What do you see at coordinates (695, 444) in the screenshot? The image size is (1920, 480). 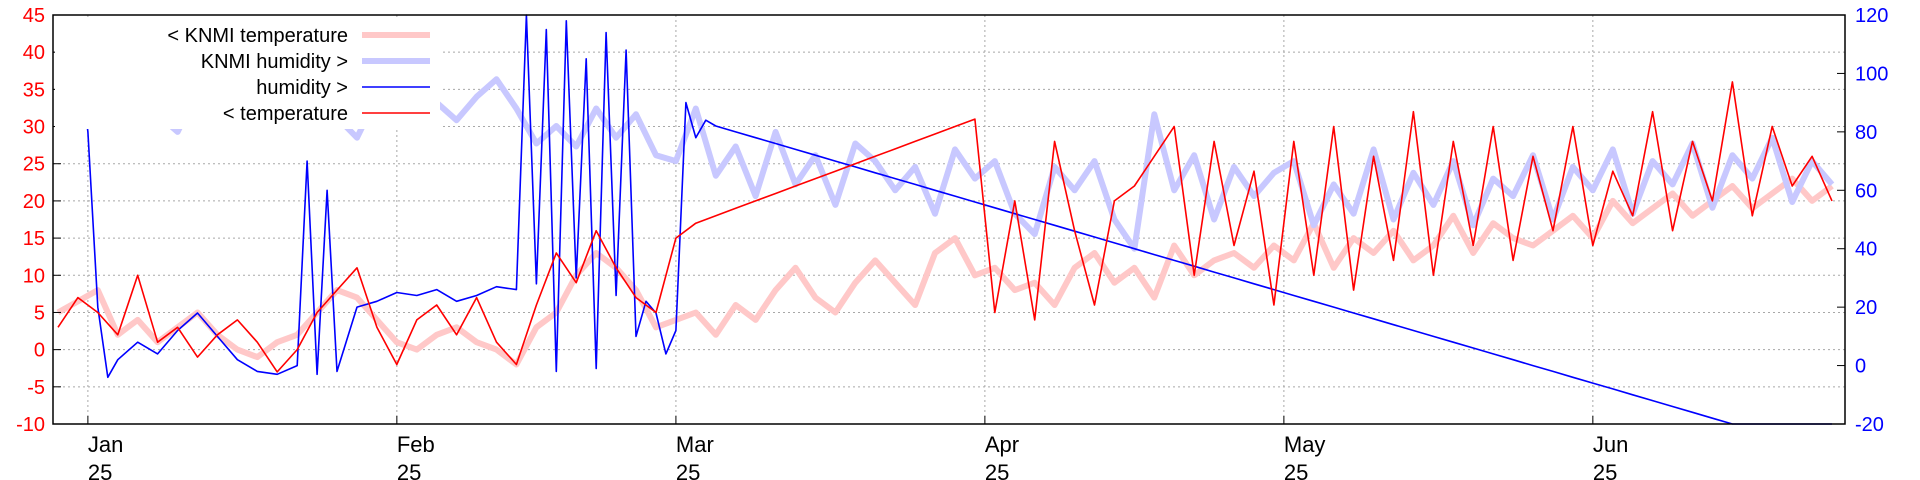 I see `x-tick-label: Mar` at bounding box center [695, 444].